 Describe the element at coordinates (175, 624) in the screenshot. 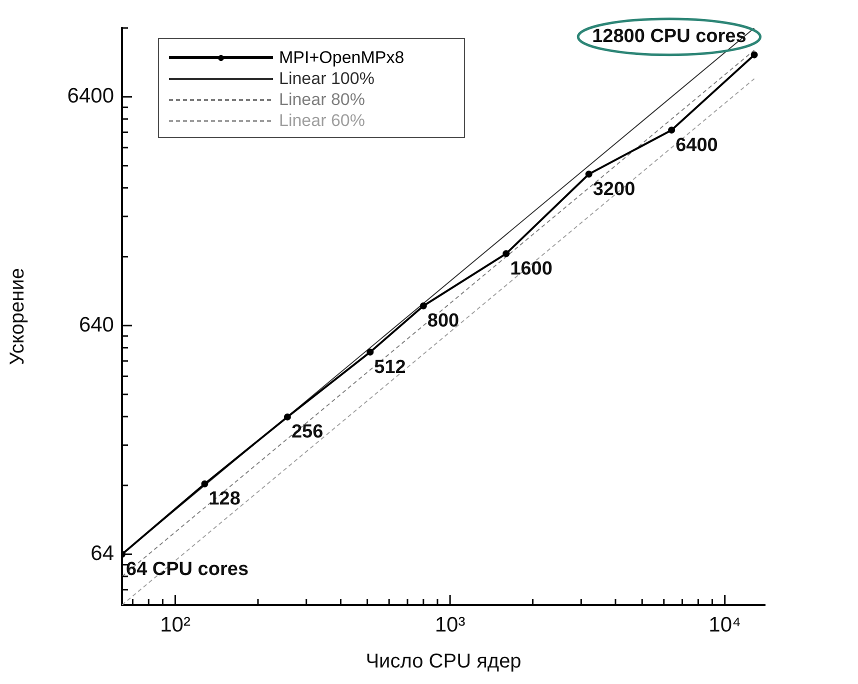

I see `x-tick-label: 10²` at that location.